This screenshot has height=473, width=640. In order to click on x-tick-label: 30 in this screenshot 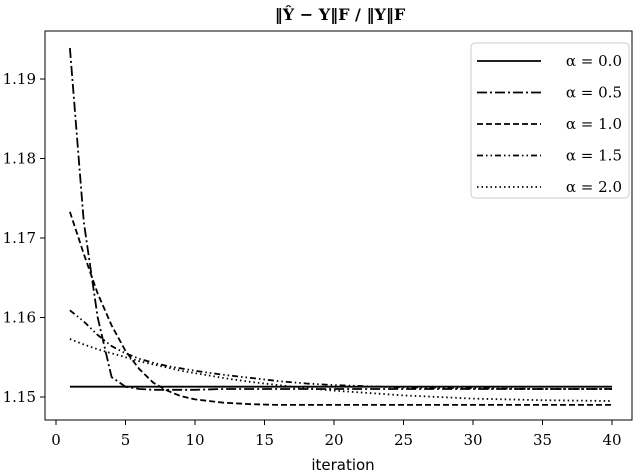, I will do `click(472, 440)`.